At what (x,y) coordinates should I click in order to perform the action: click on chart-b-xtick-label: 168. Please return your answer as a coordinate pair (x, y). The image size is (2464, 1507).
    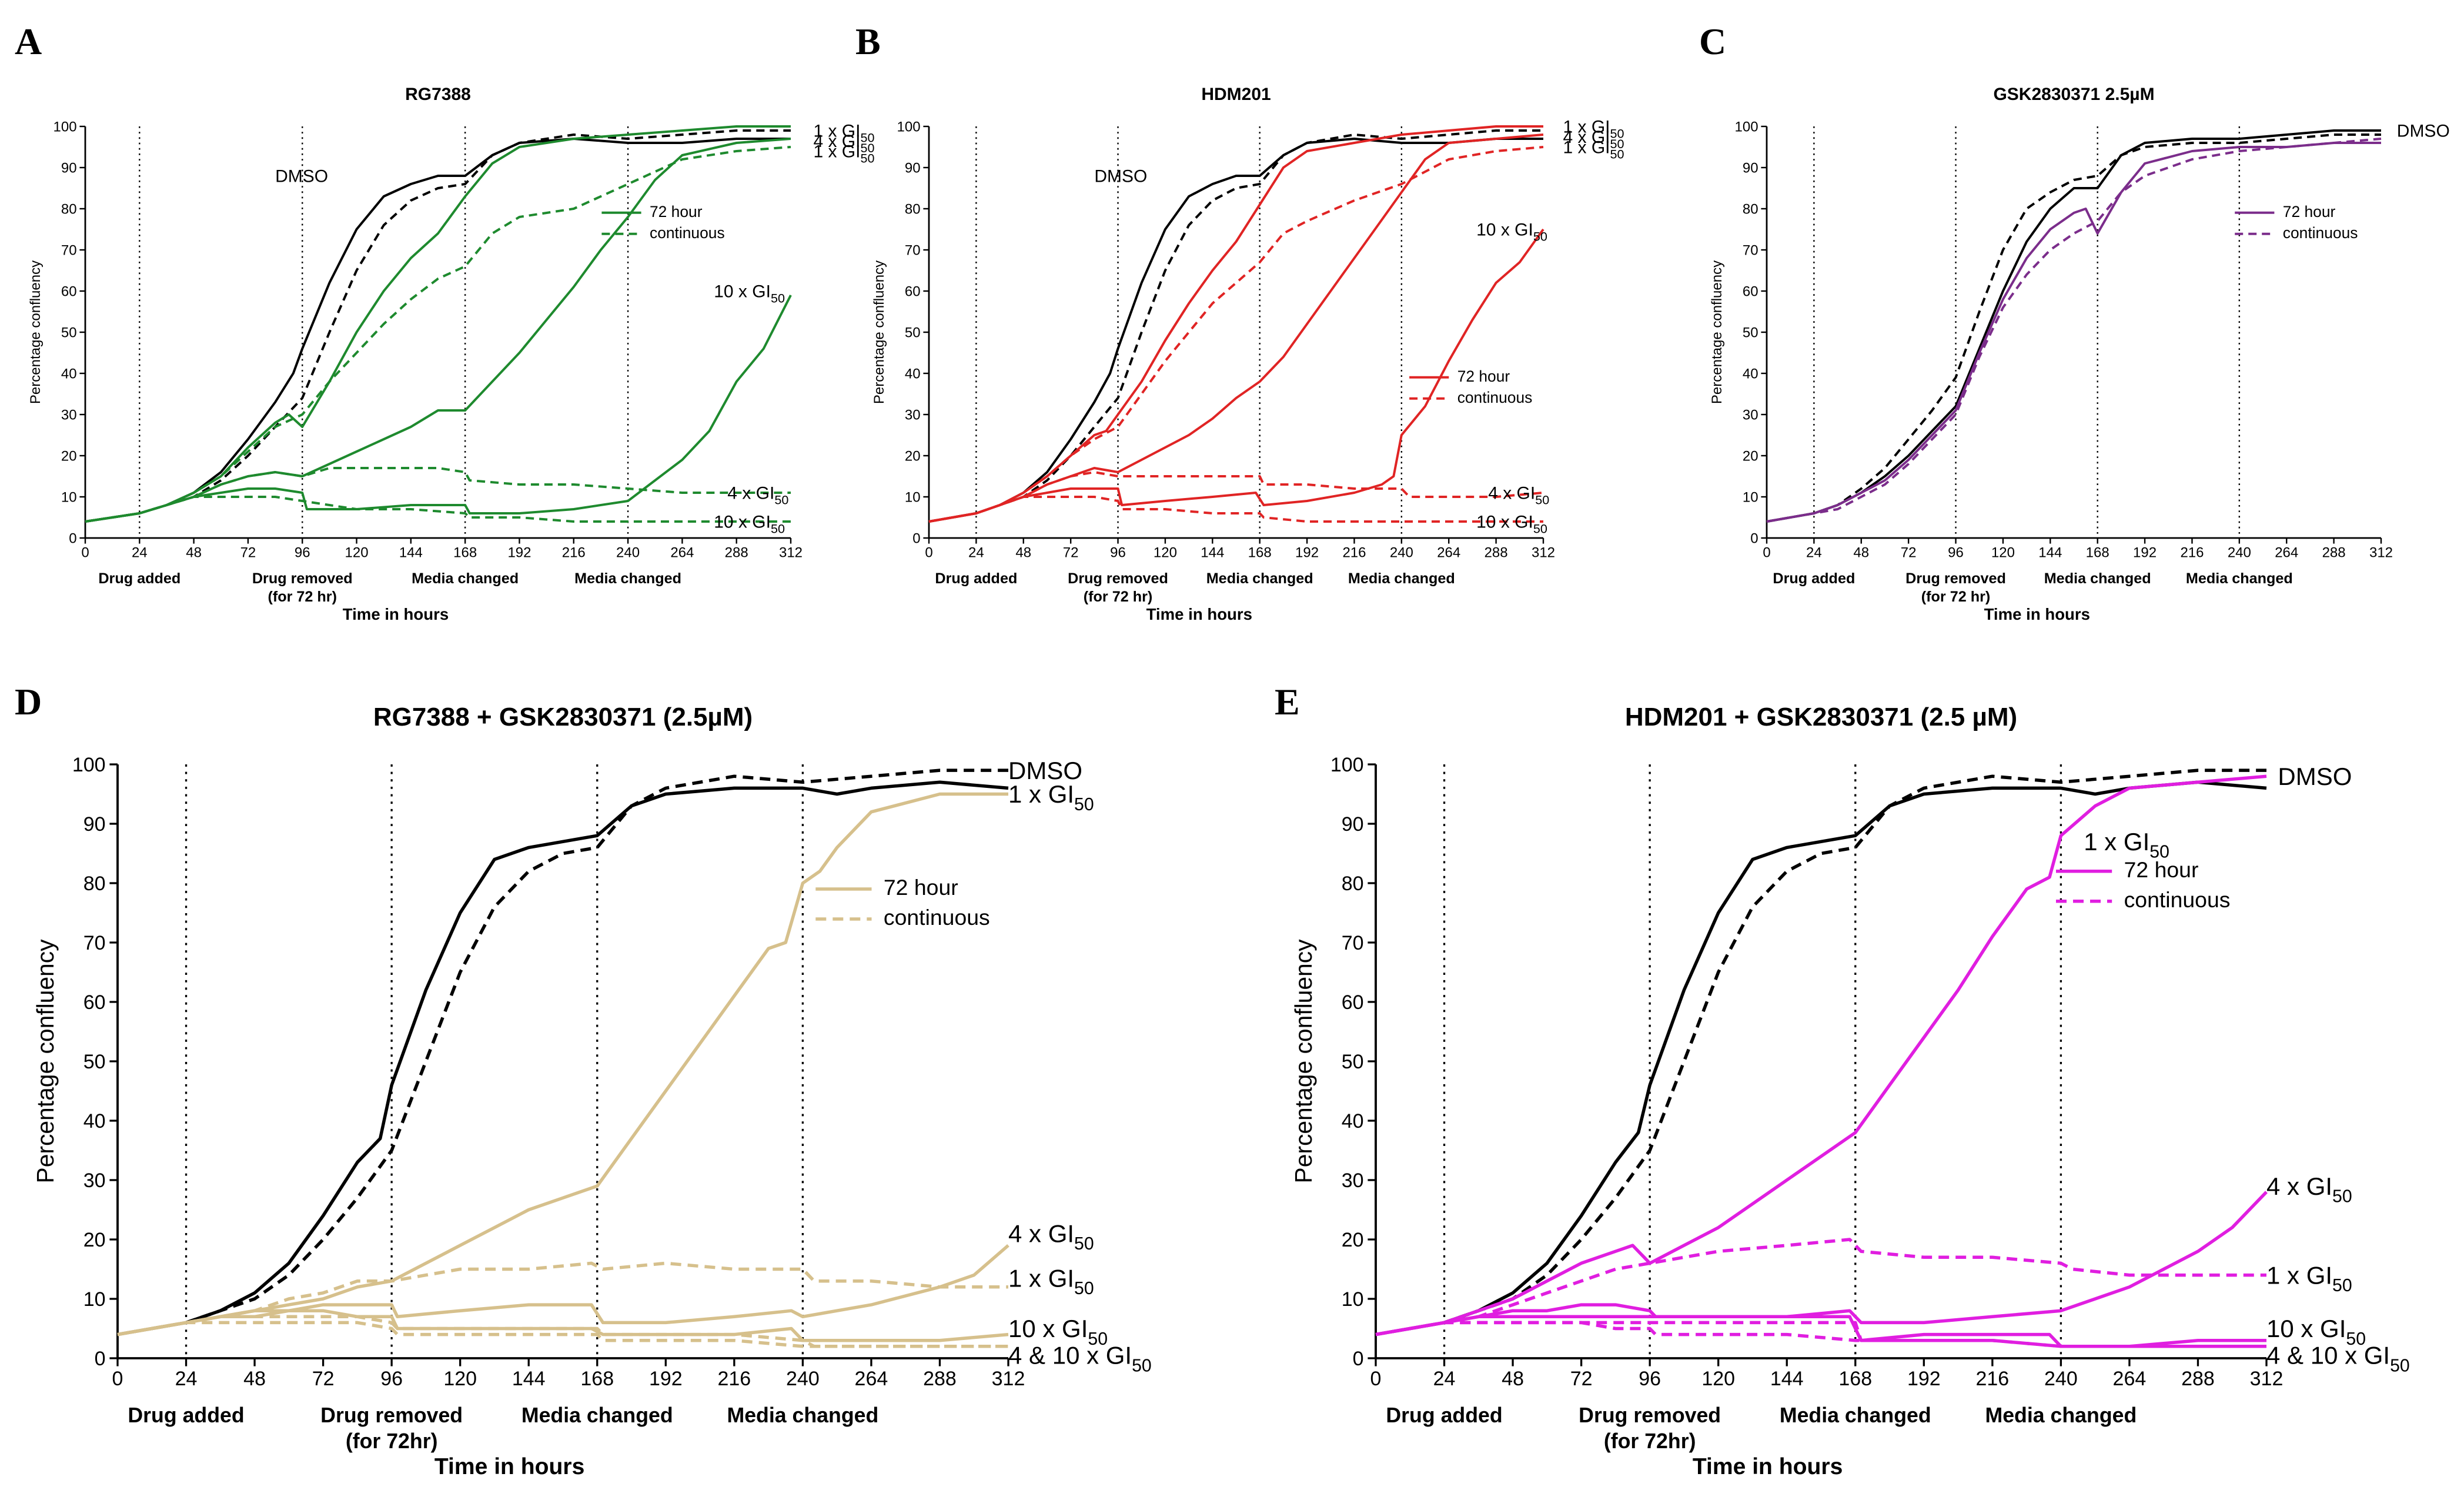
    Looking at the image, I should click on (1260, 552).